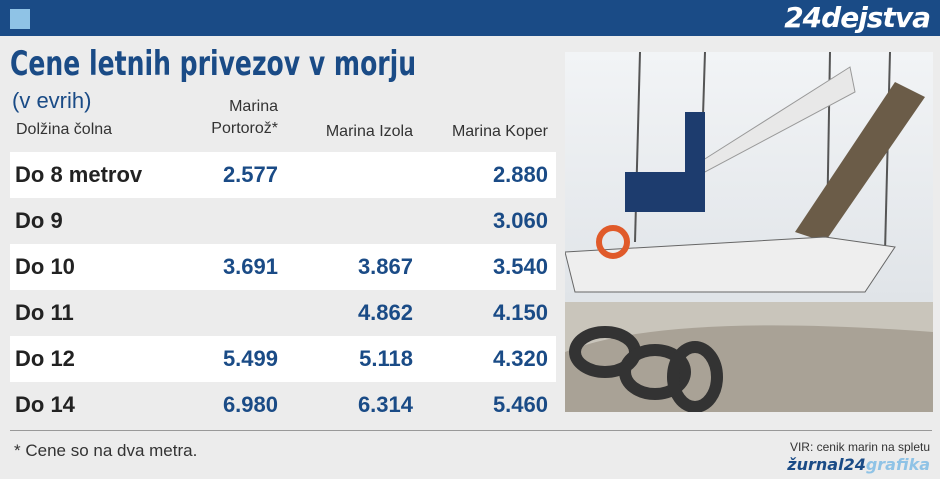 The width and height of the screenshot is (940, 479). I want to click on row-label: Do 14, so click(45, 404).